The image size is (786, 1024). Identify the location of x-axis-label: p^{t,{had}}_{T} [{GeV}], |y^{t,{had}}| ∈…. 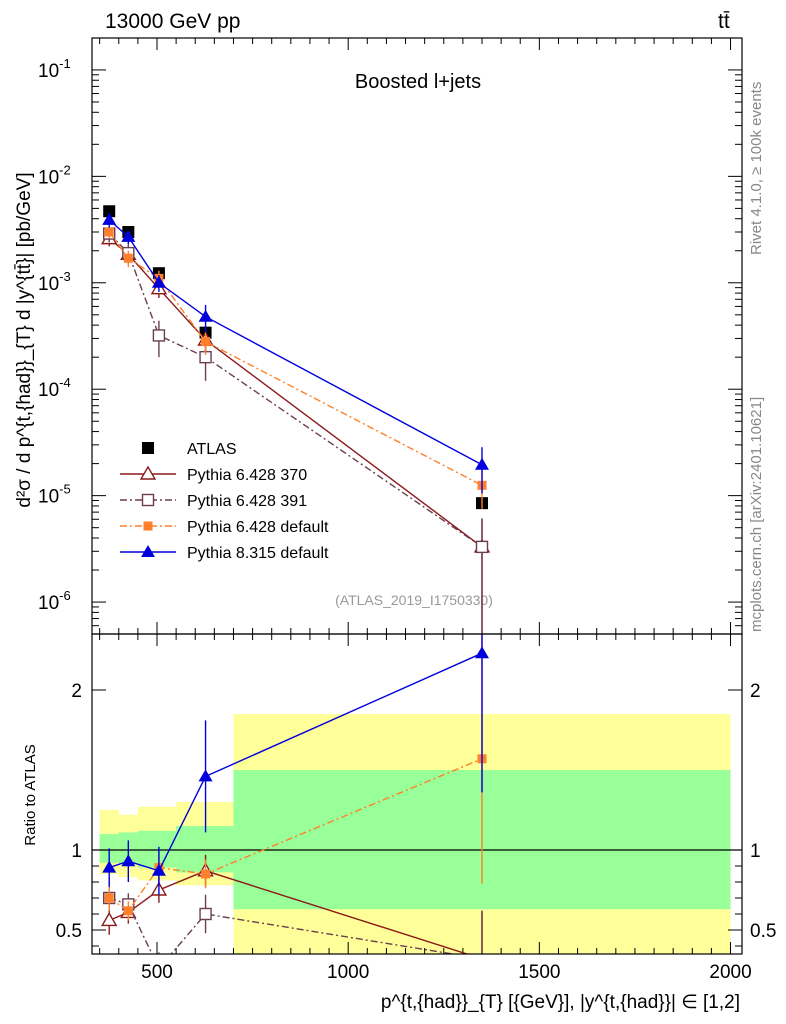
(560, 1002).